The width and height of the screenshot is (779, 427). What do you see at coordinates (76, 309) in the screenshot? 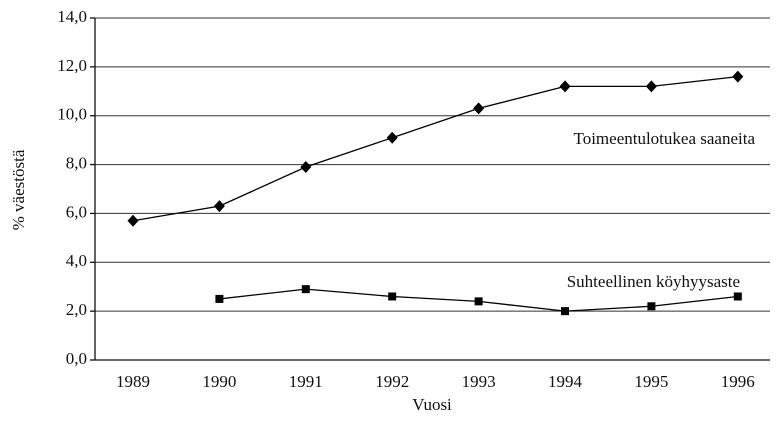
I see `y-tick-label: 2,0` at bounding box center [76, 309].